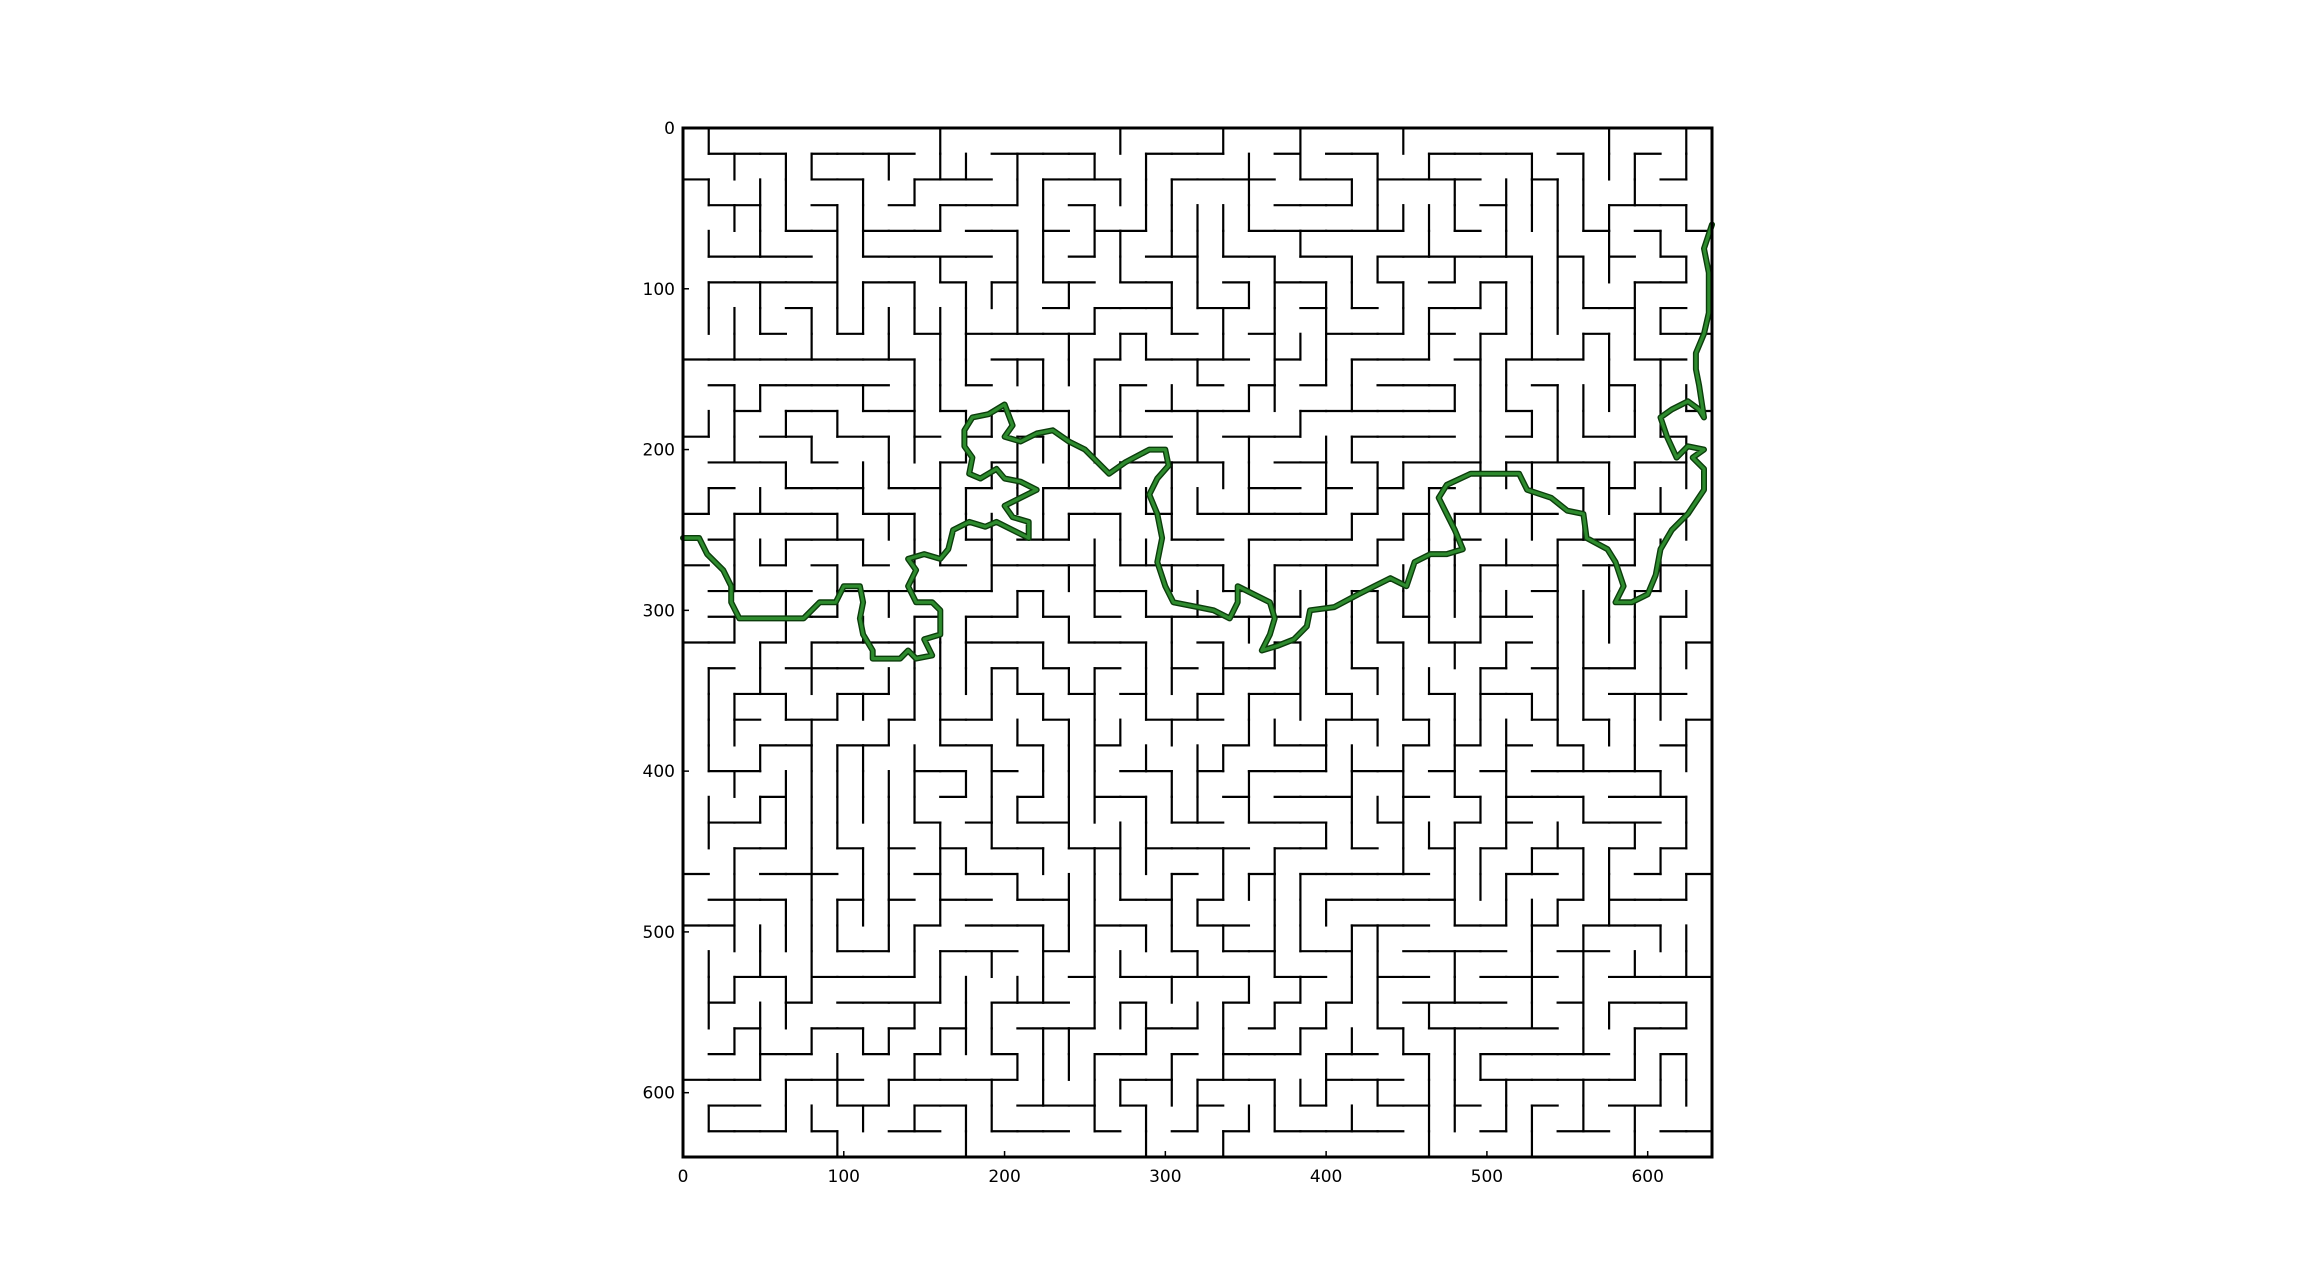 The height and width of the screenshot is (1273, 2308). What do you see at coordinates (659, 933) in the screenshot?
I see `y-tick-label: 500` at bounding box center [659, 933].